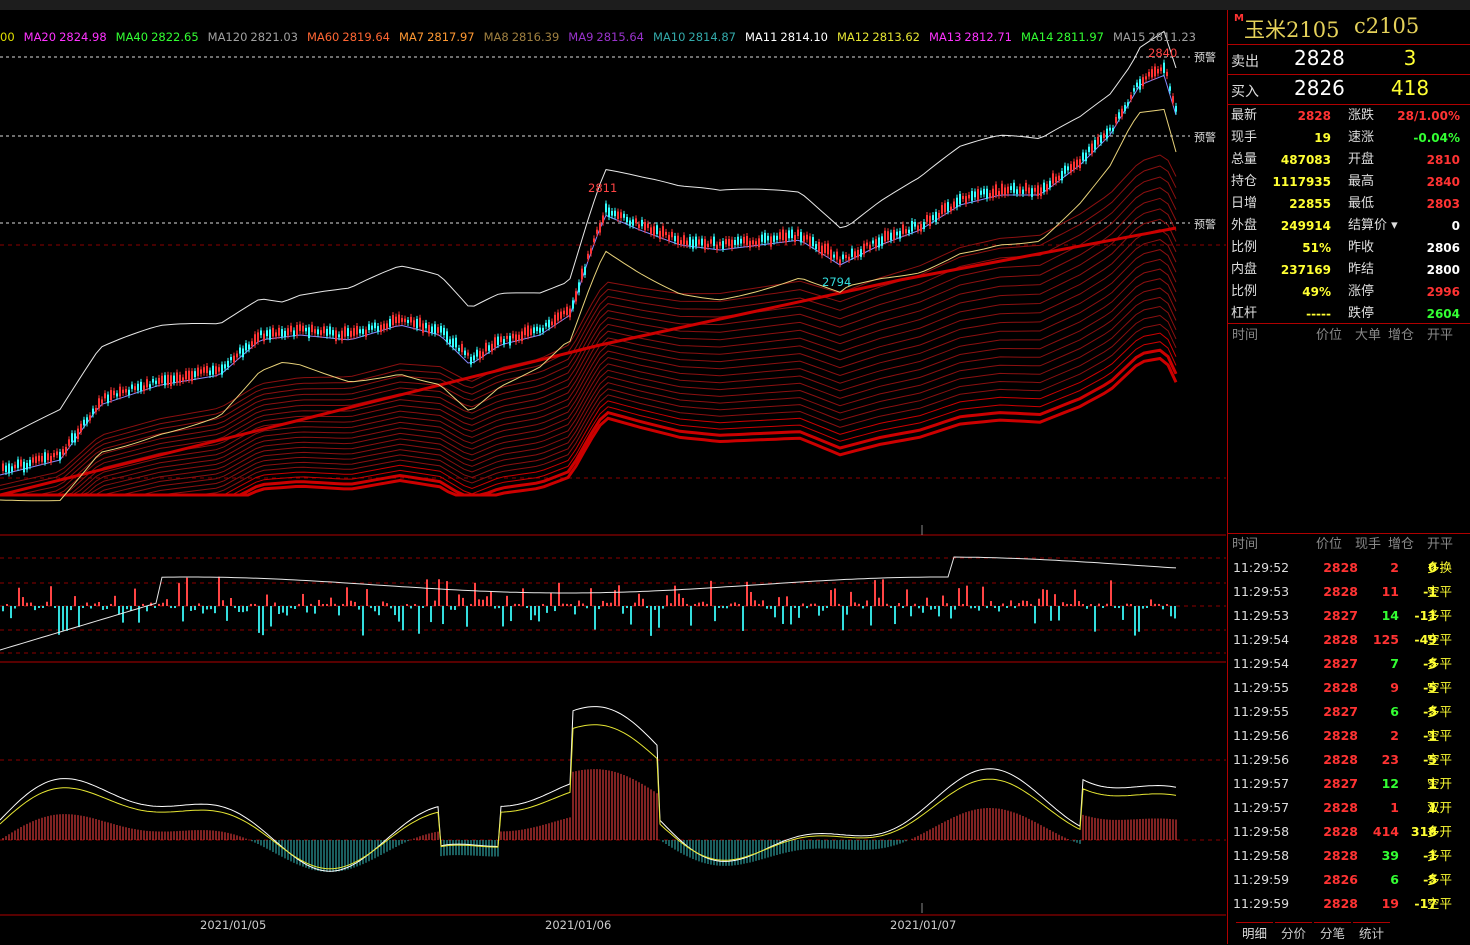  Describe the element at coordinates (1349, 90) in the screenshot. I see `bid-row: 买入 2826 418` at that location.